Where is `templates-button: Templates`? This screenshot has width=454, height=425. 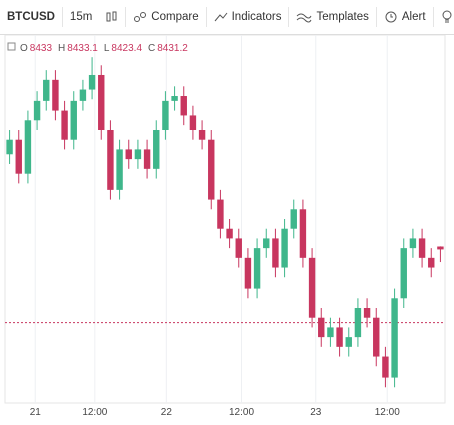 templates-button: Templates is located at coordinates (332, 17).